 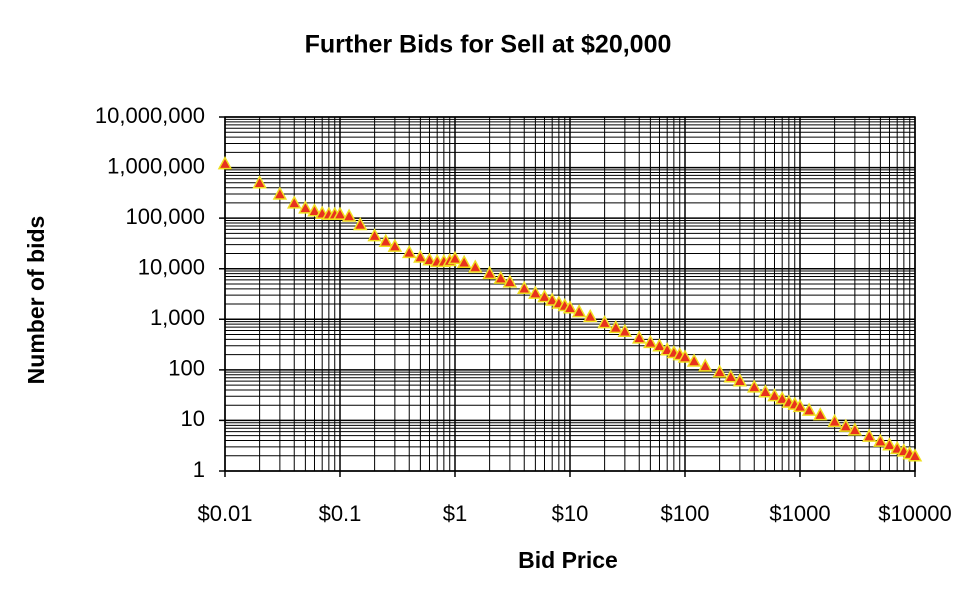 I want to click on y-tick-label: 10,000, so click(x=171, y=267).